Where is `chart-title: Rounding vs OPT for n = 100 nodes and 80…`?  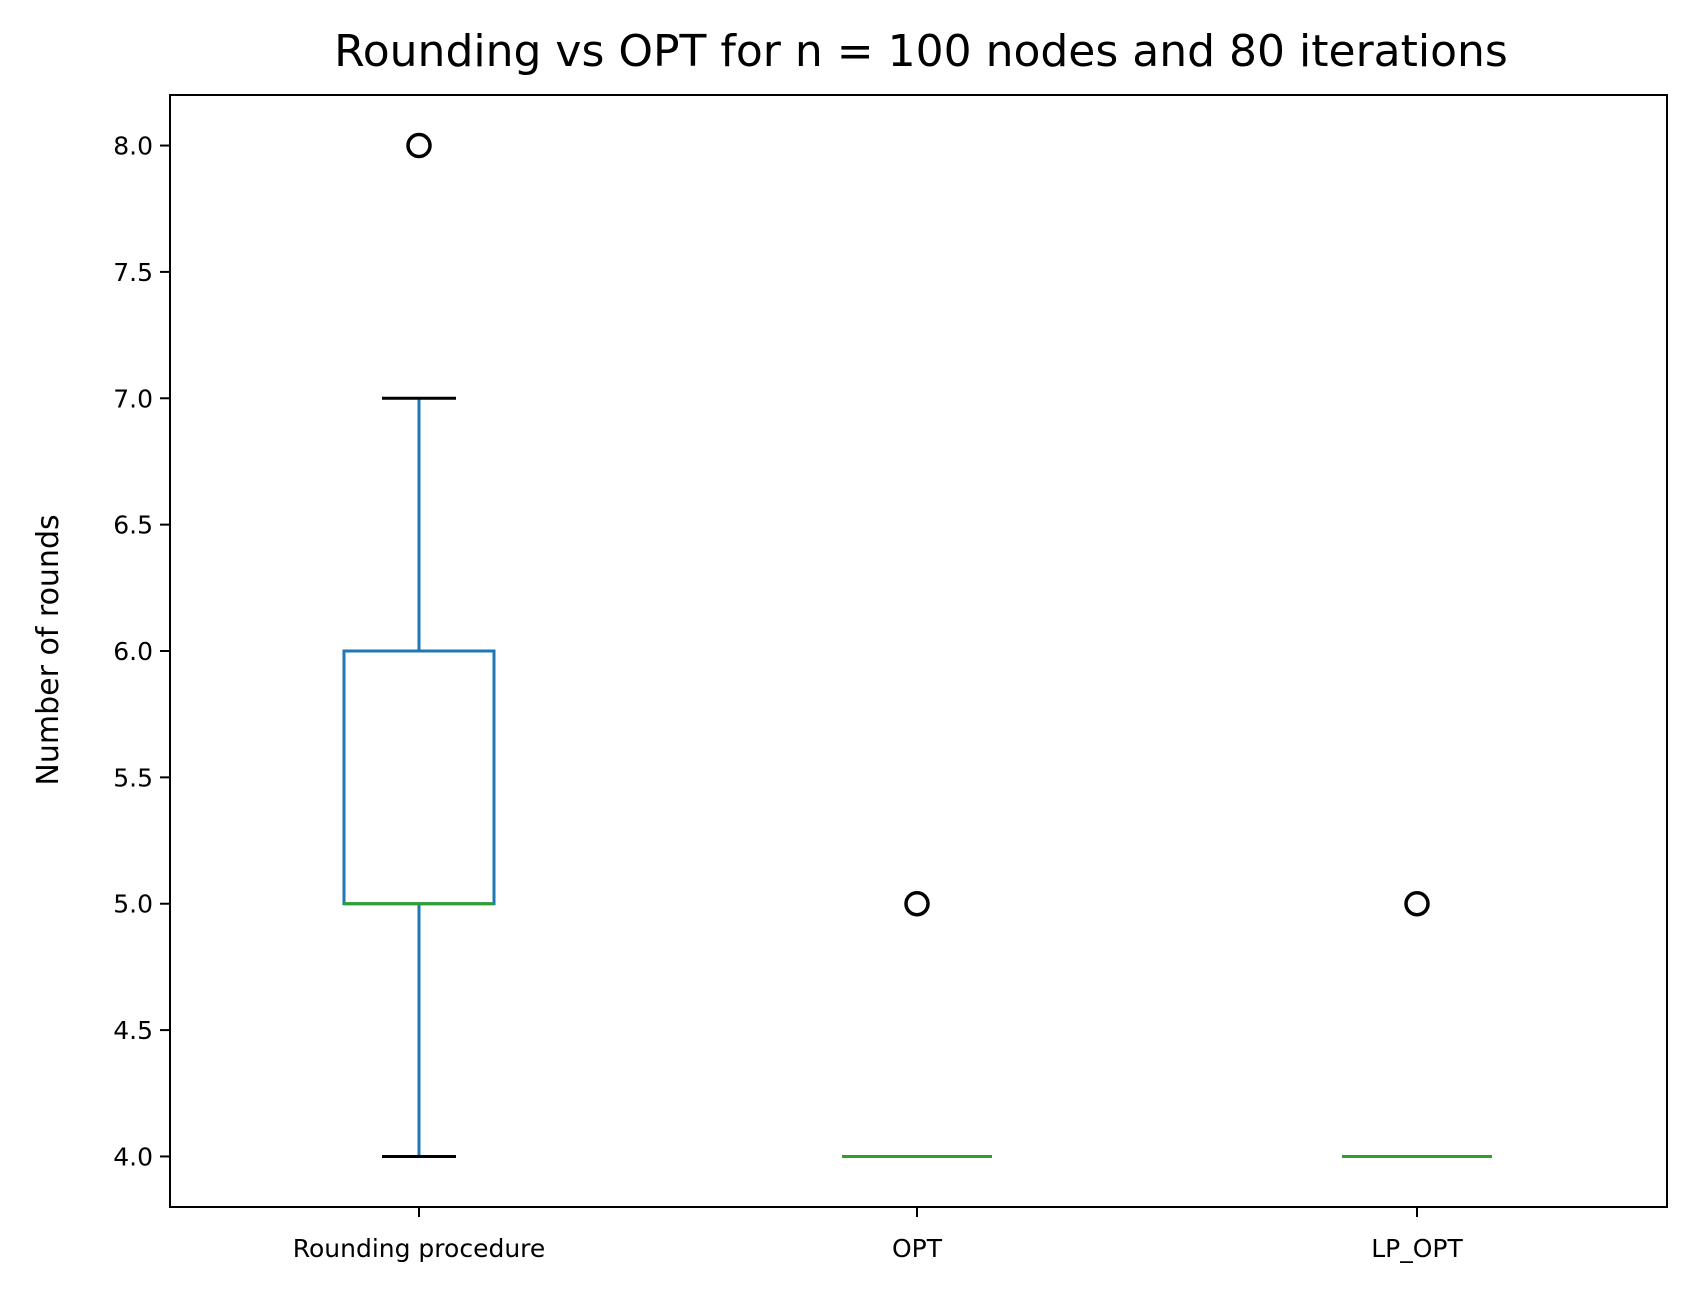
chart-title: Rounding vs OPT for n = 100 nodes and 80… is located at coordinates (921, 51).